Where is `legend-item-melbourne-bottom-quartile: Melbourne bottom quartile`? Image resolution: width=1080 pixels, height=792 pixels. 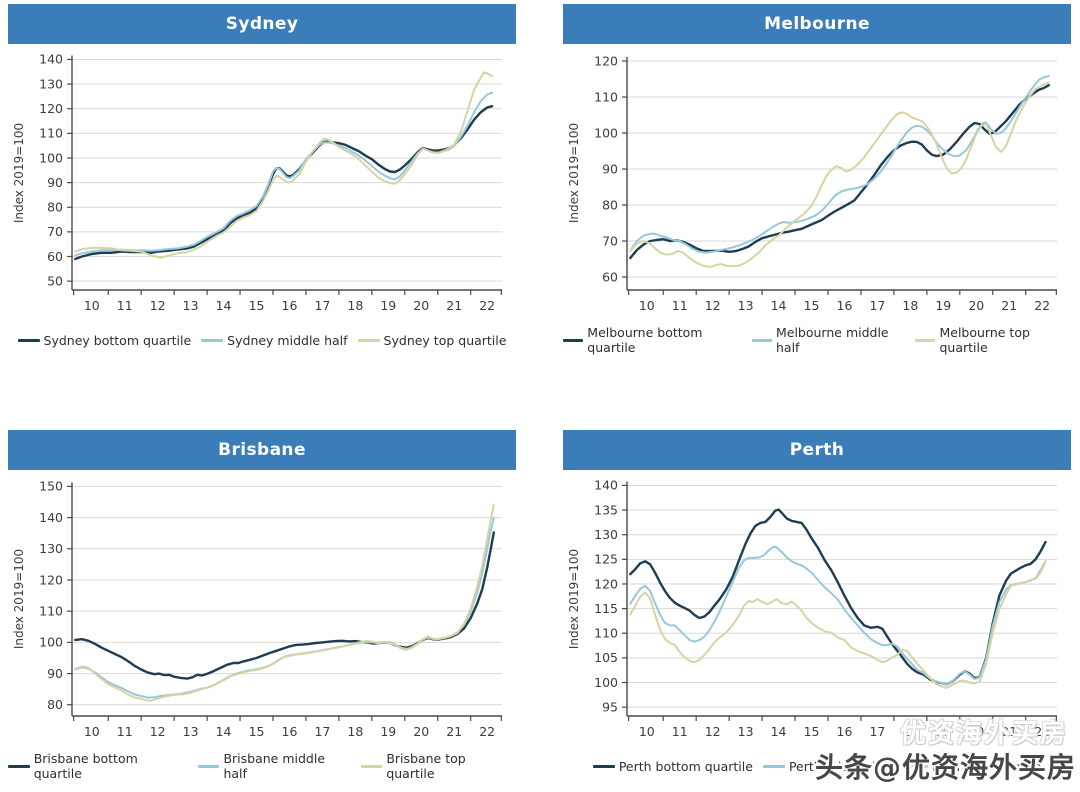
legend-item-melbourne-bottom-quartile: Melbourne bottom quartile is located at coordinates (652, 340).